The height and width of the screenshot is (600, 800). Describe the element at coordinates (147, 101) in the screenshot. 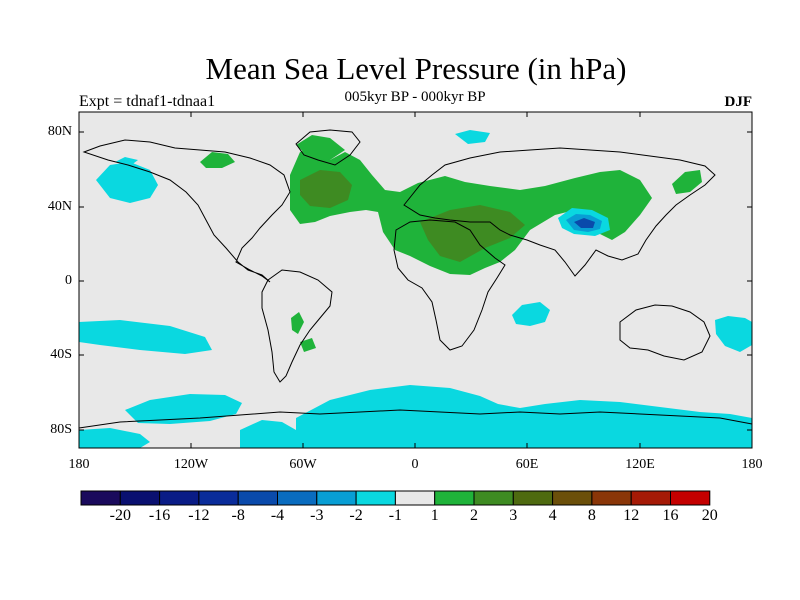

I see `experiment-label: Expt = tdnaf1-tdnaa1` at that location.